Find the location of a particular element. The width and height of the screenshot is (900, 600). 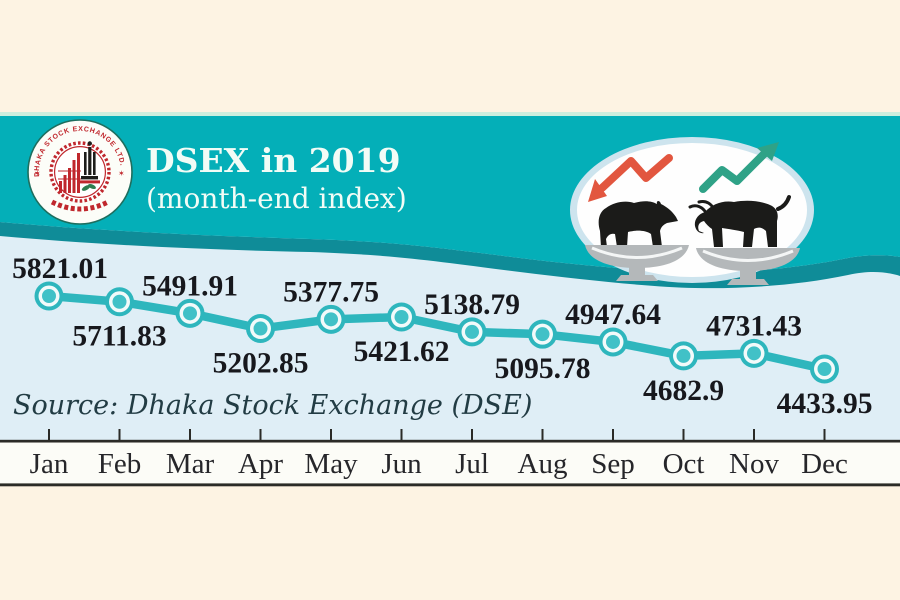

data-point-Oct is located at coordinates (683, 356).